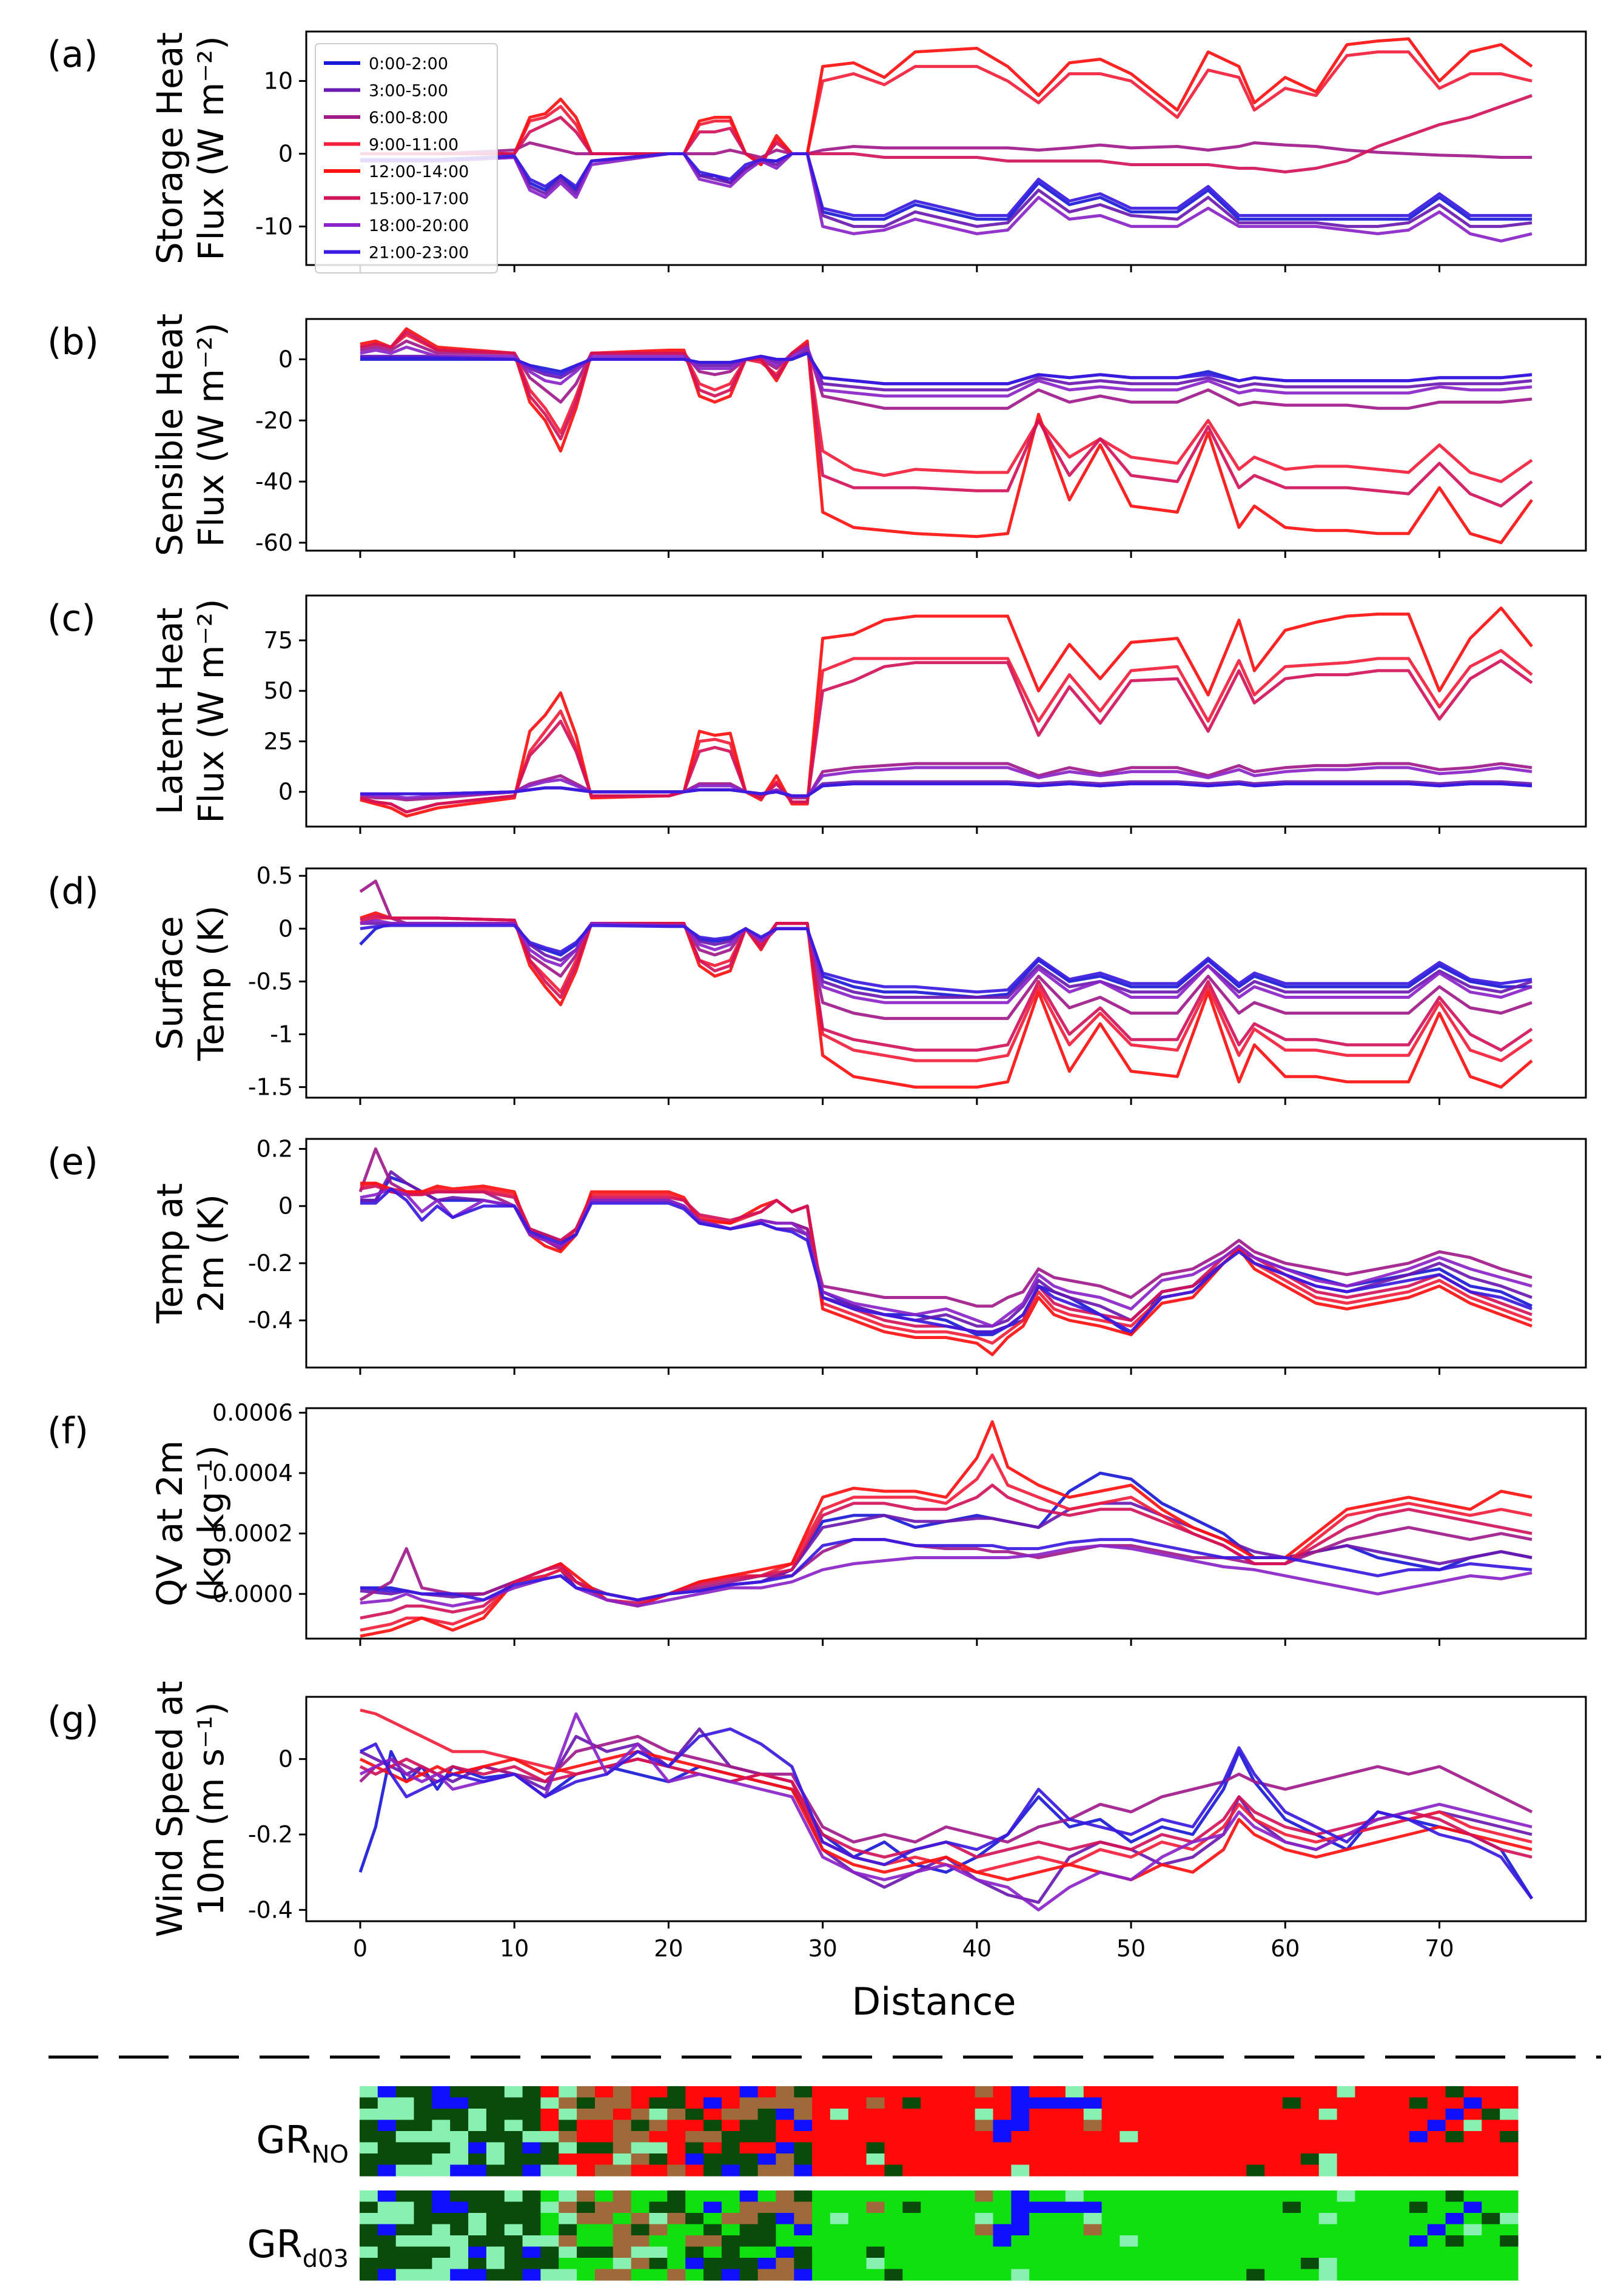  I want to click on y-tick-label: 0, so click(285, 153).